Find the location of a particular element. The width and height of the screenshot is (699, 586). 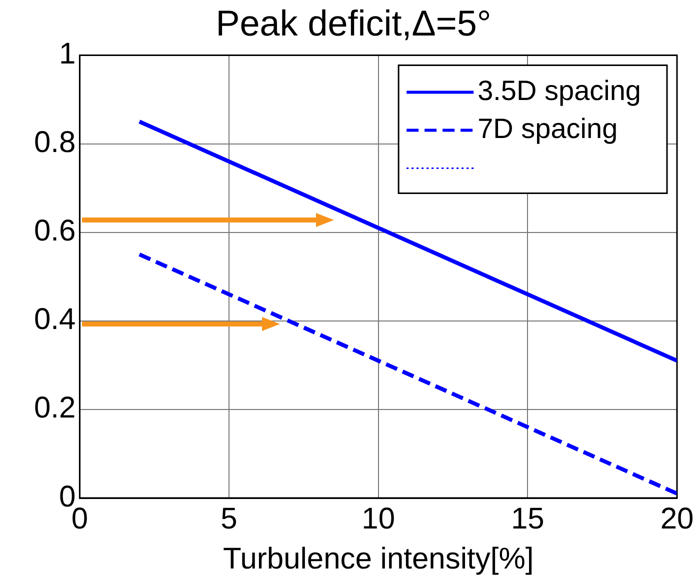

y-tick-label: 0.4 is located at coordinates (55, 319).